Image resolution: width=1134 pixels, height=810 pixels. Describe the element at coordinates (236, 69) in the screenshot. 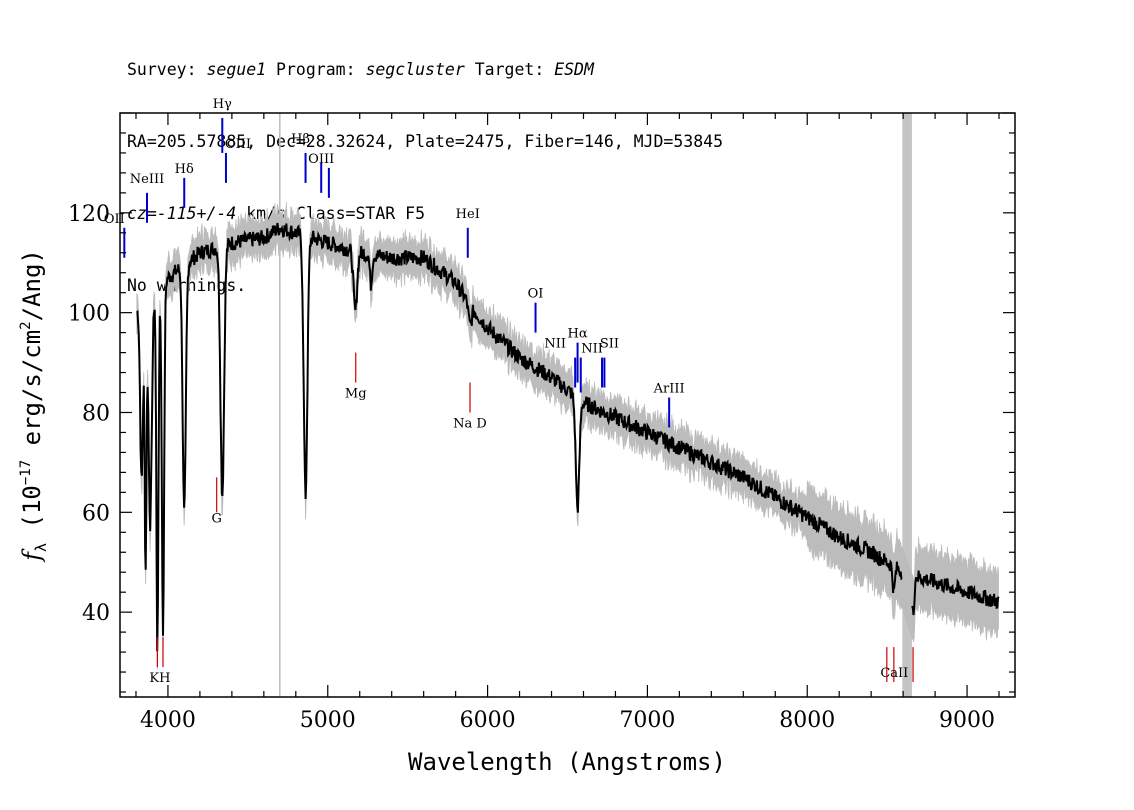

I see `survey-value: segue1` at that location.